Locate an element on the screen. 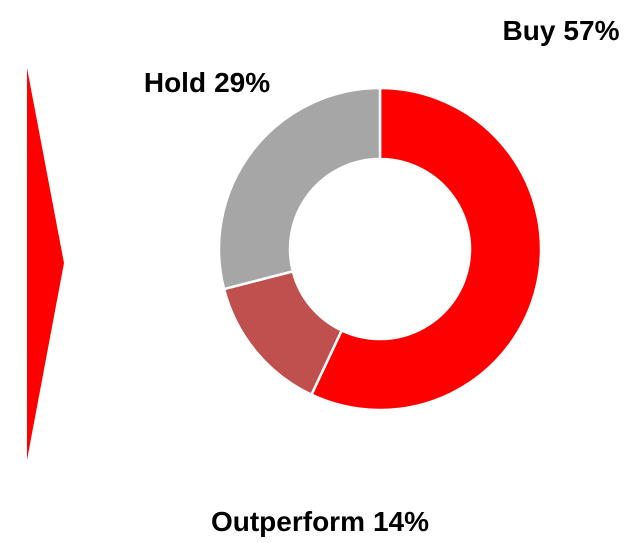  decorative-arrow is located at coordinates (45, 264).